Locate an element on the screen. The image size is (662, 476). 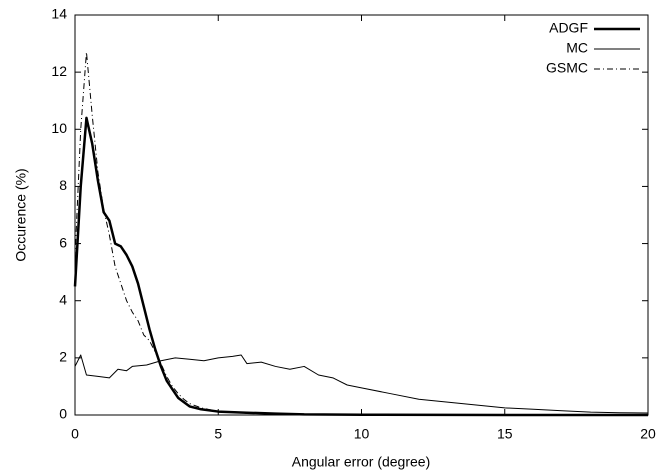
y-axis-label: Occurence (%) is located at coordinates (21, 214).